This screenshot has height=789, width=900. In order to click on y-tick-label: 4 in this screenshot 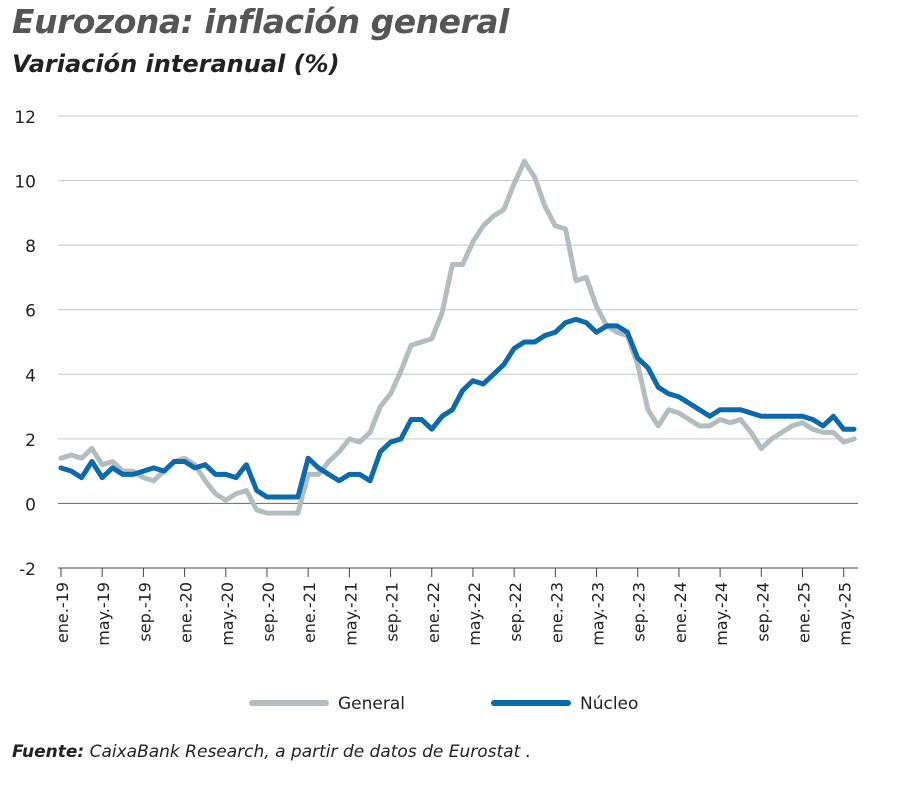, I will do `click(30, 376)`.